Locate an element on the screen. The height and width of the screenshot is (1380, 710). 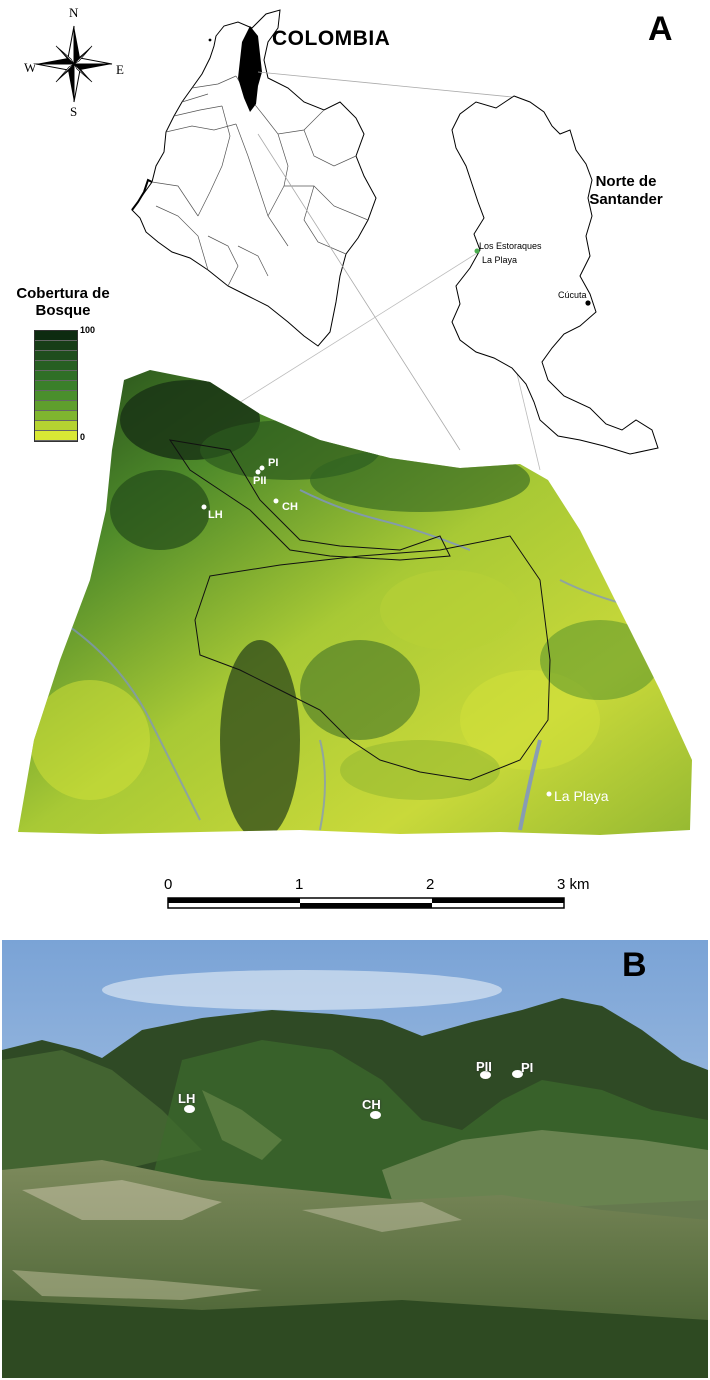
los-estoraques-label: Los Estoraques is located at coordinates (510, 246).